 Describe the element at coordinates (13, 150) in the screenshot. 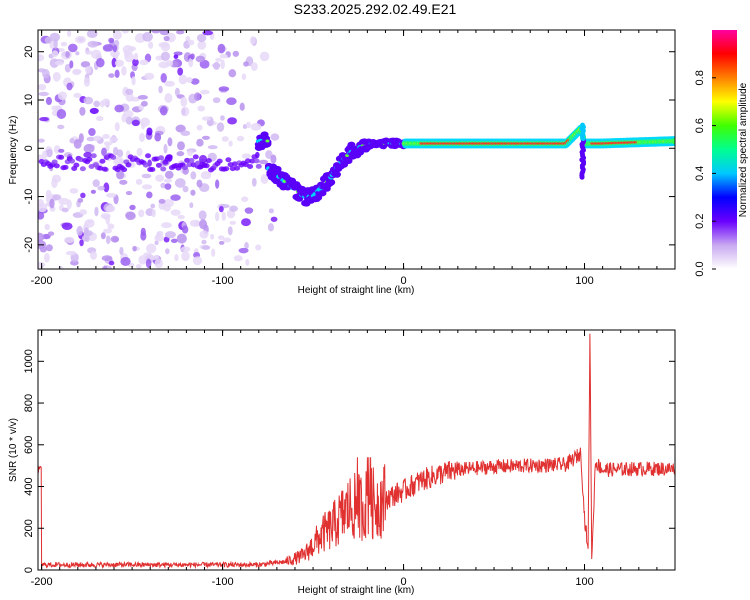

I see `spectrogram-y-label: Frequency (Hz)` at that location.